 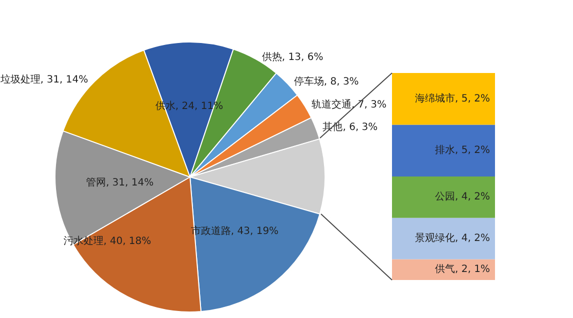 I want to click on data-label: , 2, 1%, so click(x=472, y=270).